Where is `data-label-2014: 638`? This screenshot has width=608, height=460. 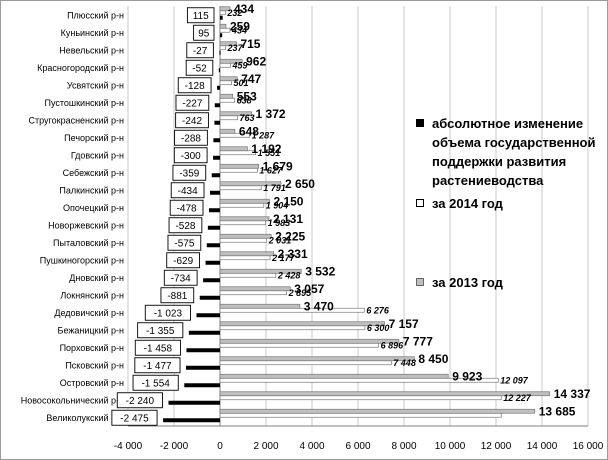 data-label-2014: 638 is located at coordinates (244, 100).